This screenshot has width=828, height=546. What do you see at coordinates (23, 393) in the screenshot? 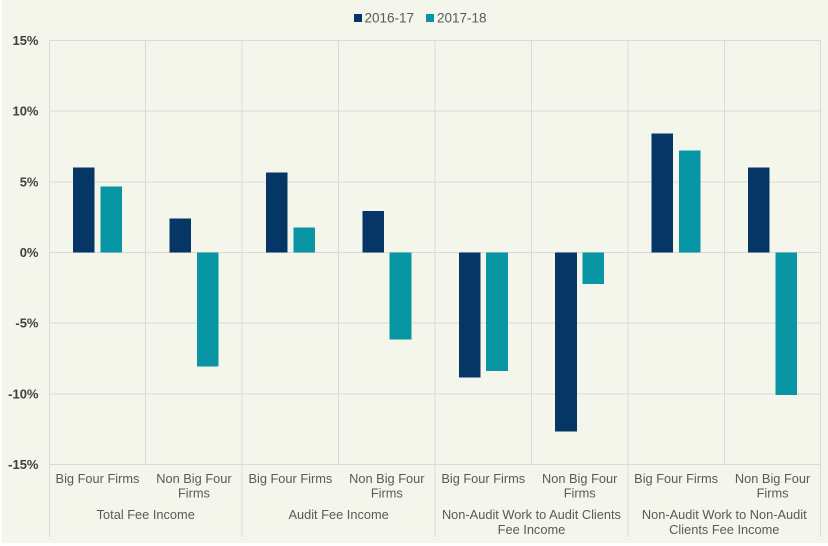
I see `svg-text: -10%` at bounding box center [23, 393].